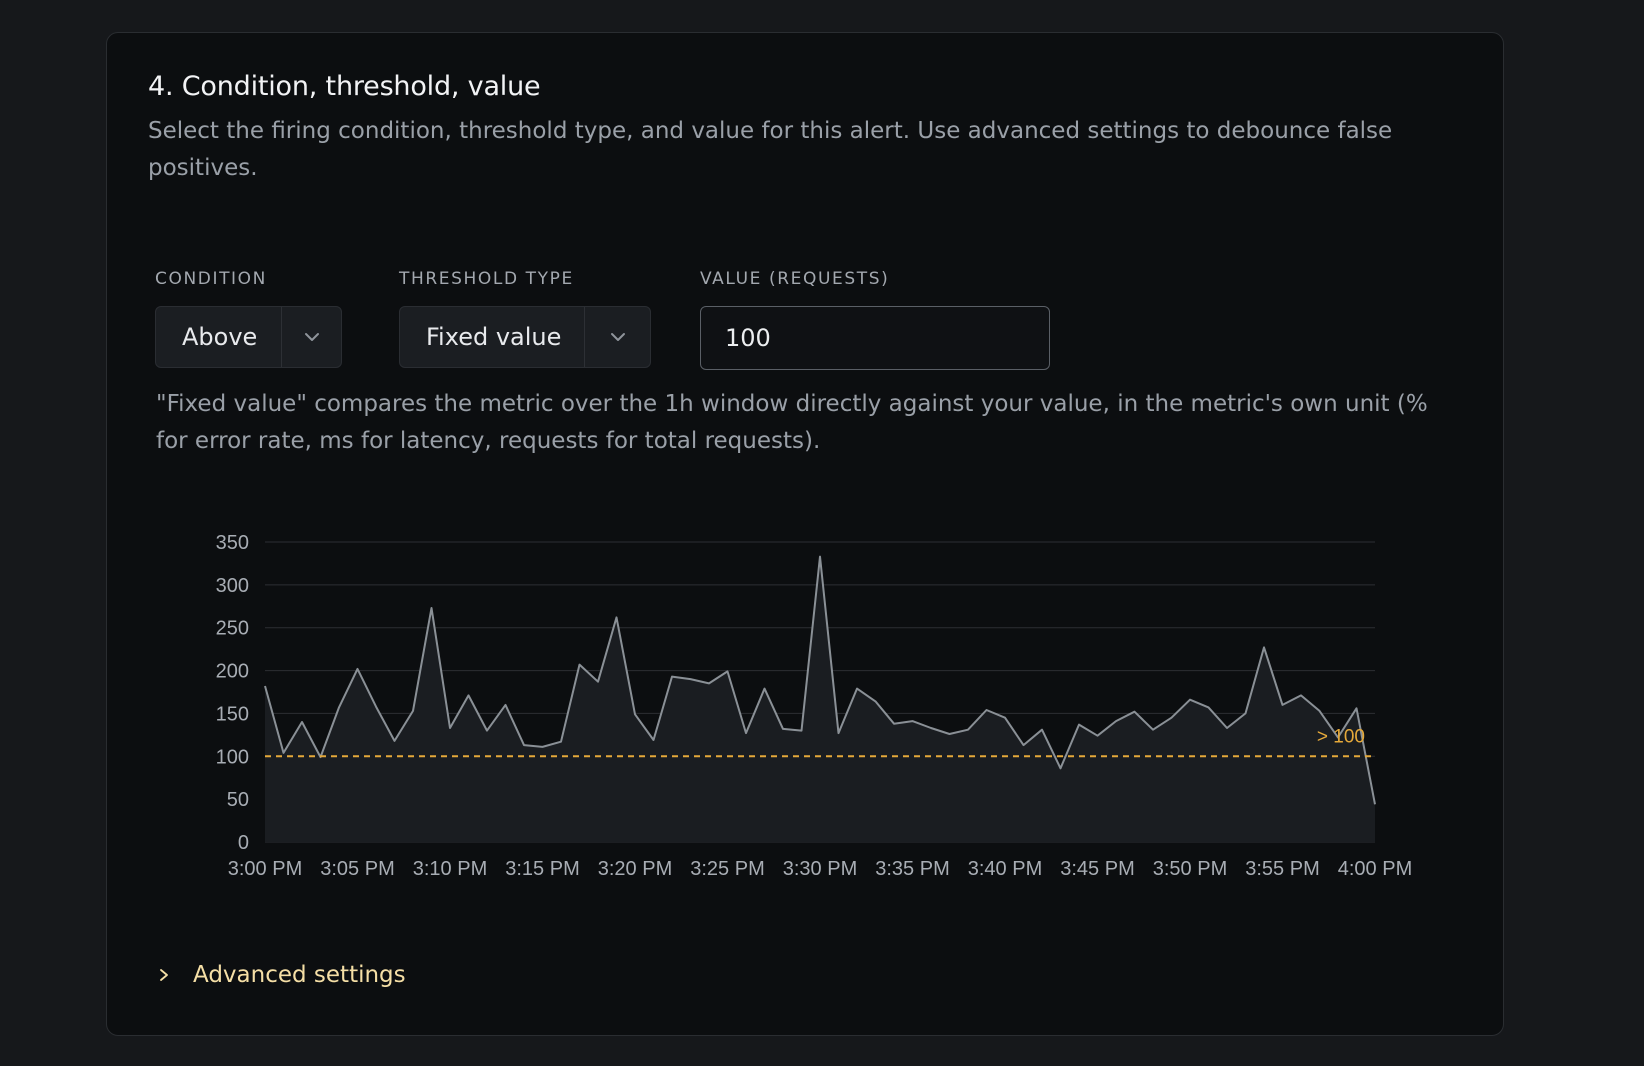 This screenshot has height=1066, width=1644. I want to click on x-tick-label: 3:35 PM, so click(912, 869).